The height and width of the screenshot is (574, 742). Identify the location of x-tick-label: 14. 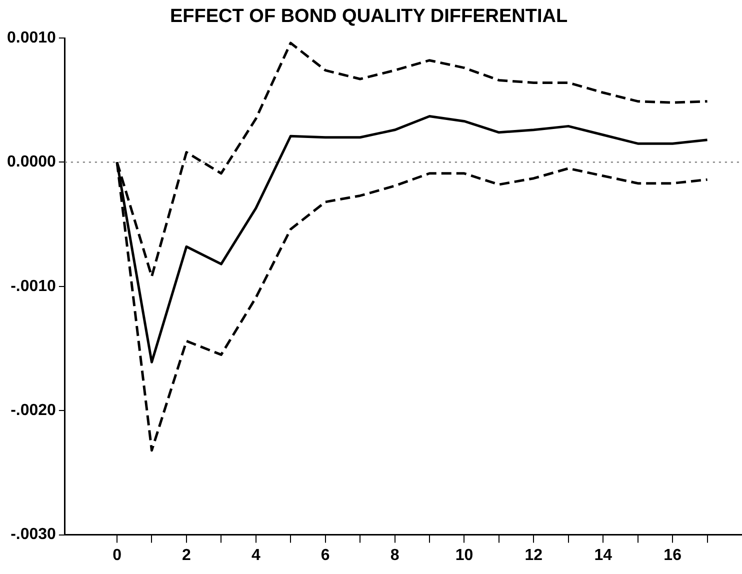
(603, 555).